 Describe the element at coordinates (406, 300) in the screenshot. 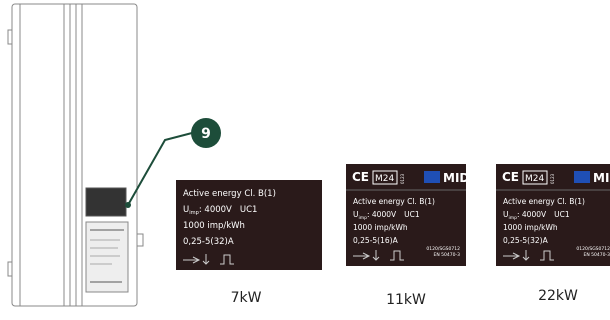

I see `power-caption: 11kW` at that location.